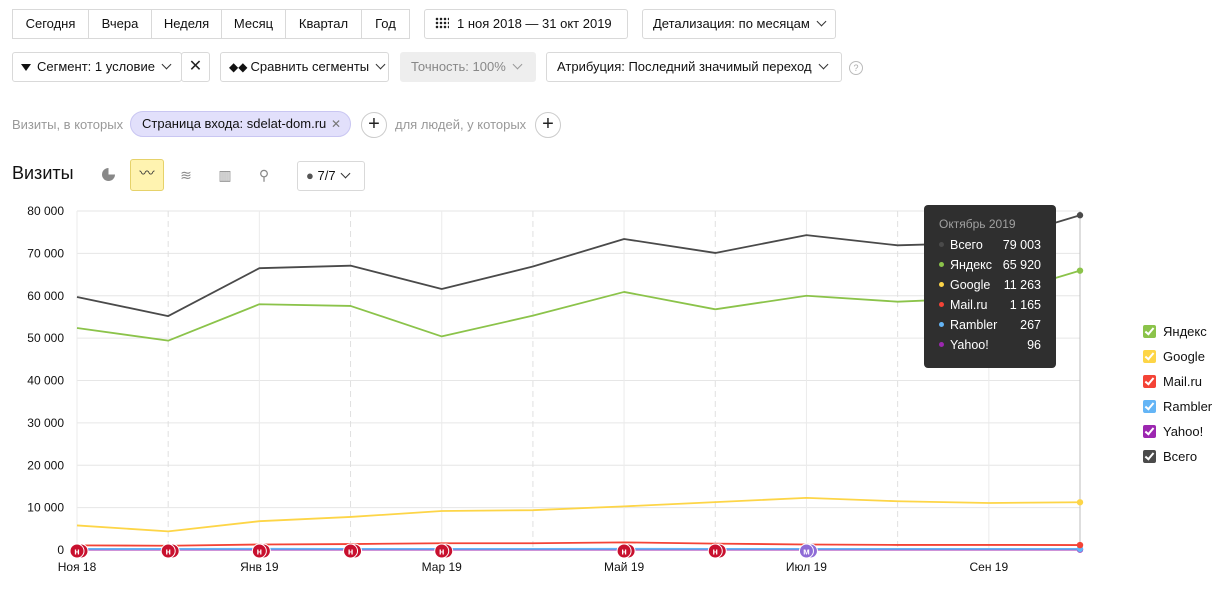 The height and width of the screenshot is (600, 1223). I want to click on add-condition-button: +, so click(374, 125).